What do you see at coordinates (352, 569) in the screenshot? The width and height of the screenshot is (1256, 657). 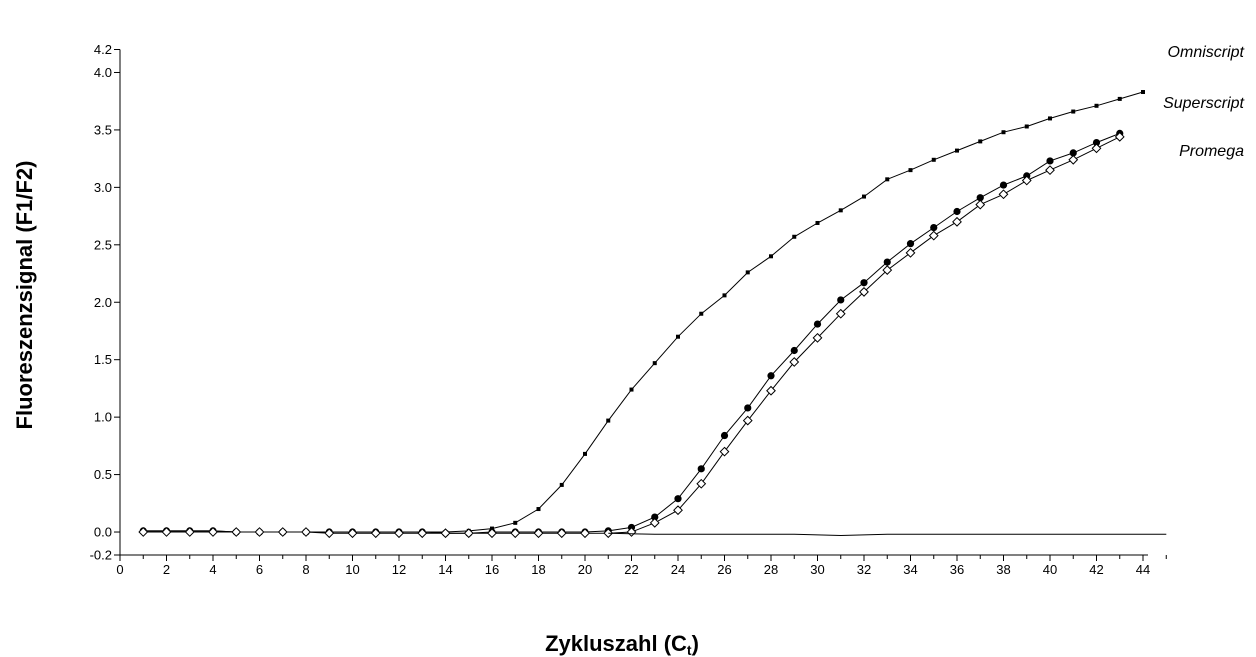 I see `x-tick-label: 10` at bounding box center [352, 569].